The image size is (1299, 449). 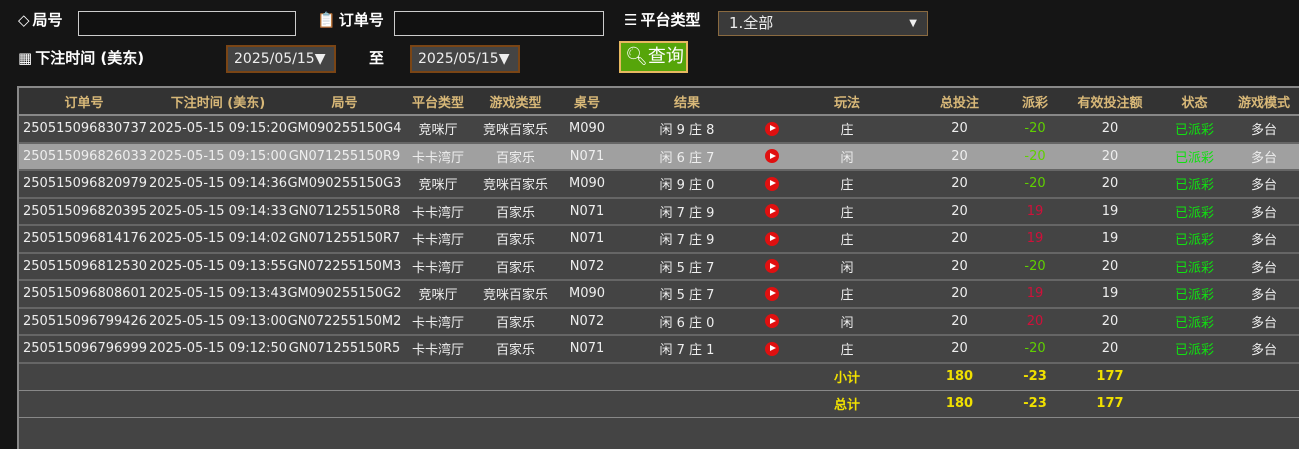 What do you see at coordinates (587, 102) in the screenshot?
I see `column-header: 桌号` at bounding box center [587, 102].